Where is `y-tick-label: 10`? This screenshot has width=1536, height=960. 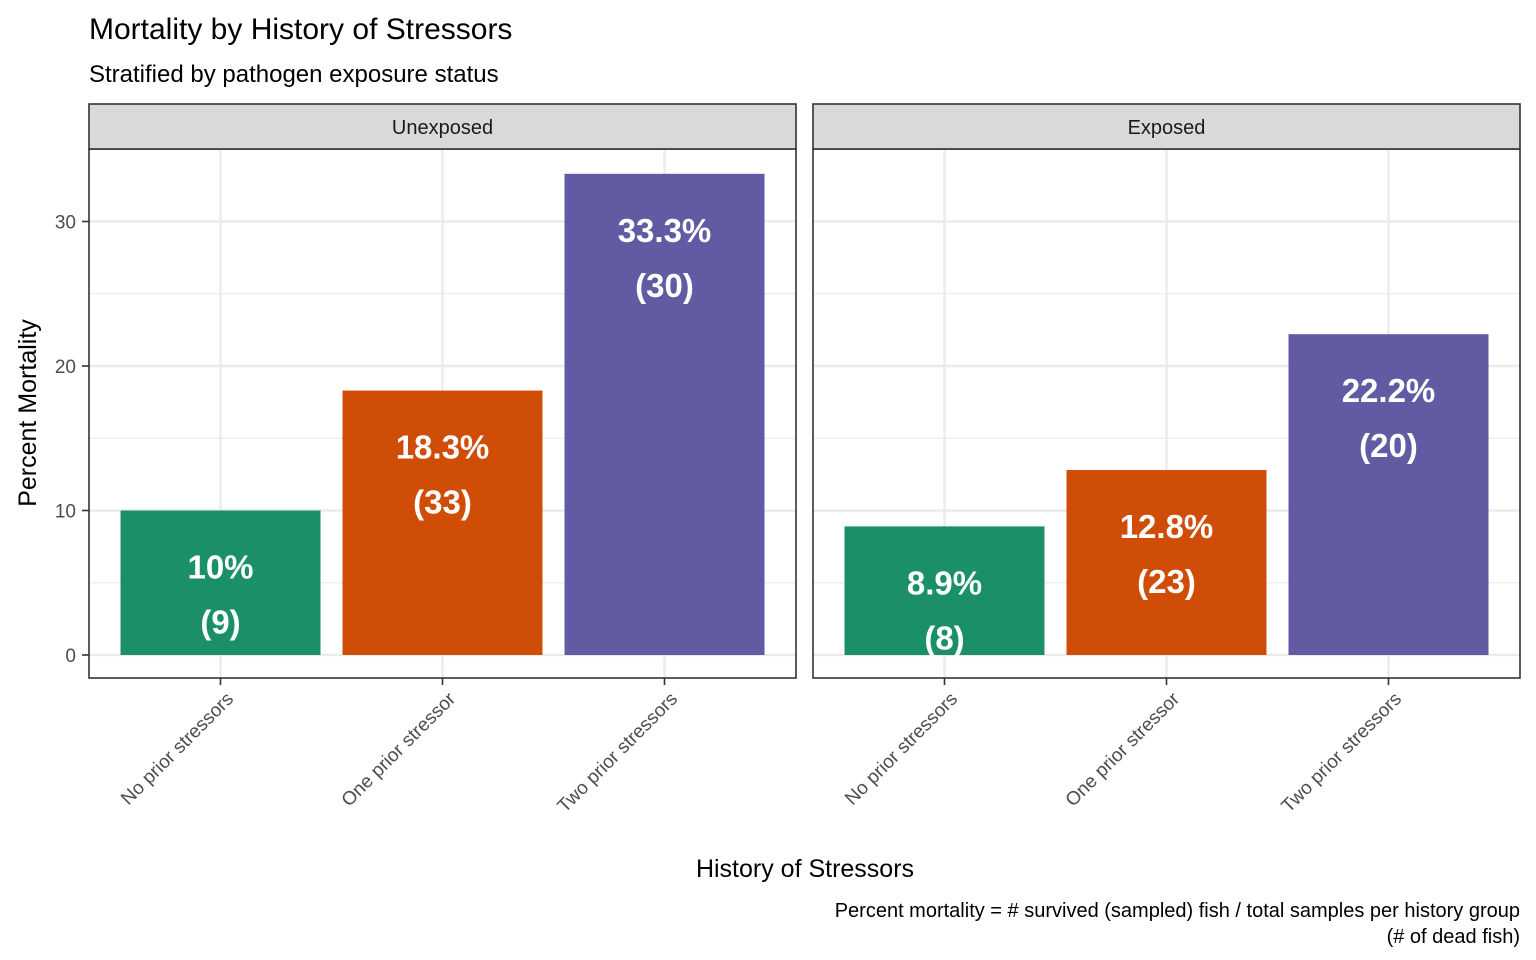
y-tick-label: 10 is located at coordinates (65, 512).